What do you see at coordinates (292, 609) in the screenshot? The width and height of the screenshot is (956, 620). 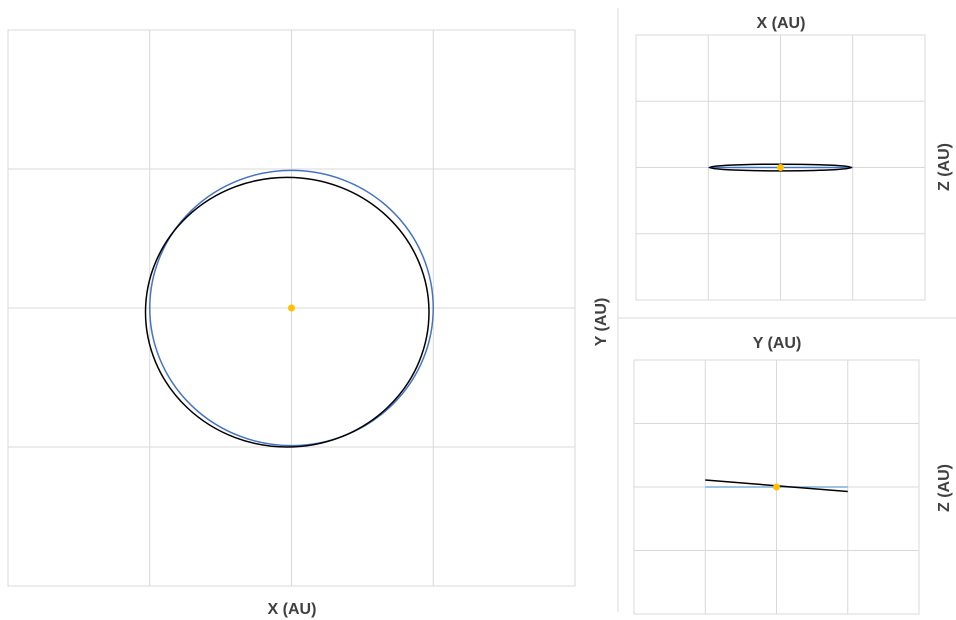 I see `top-view-x-axis-label: X (AU)` at bounding box center [292, 609].